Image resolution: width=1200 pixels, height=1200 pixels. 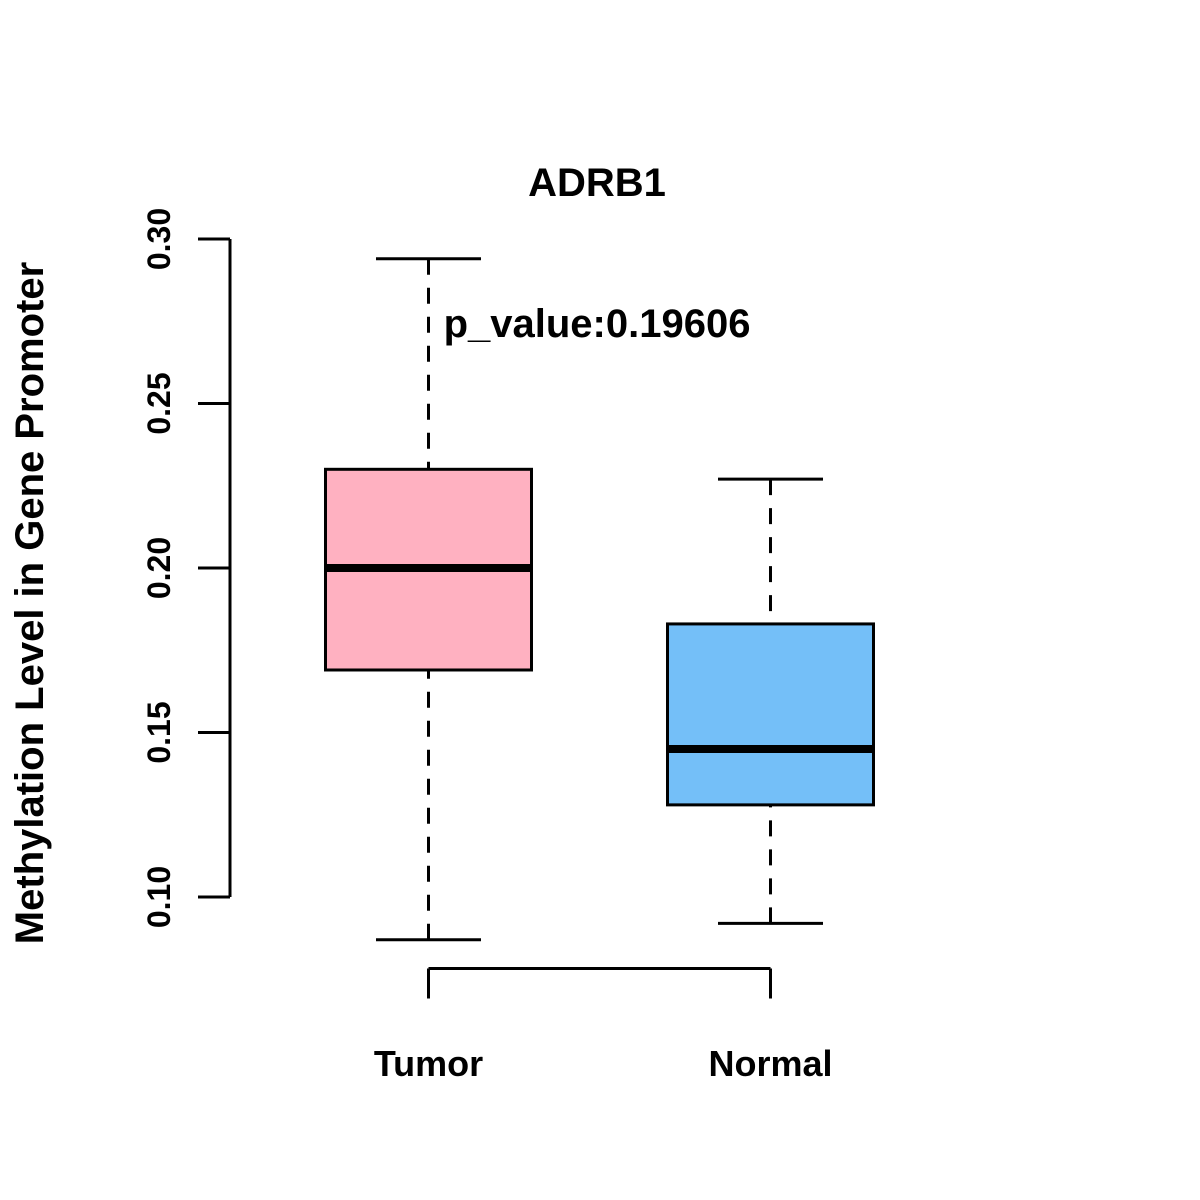 I want to click on chart-title: ADRB1, so click(x=597, y=183).